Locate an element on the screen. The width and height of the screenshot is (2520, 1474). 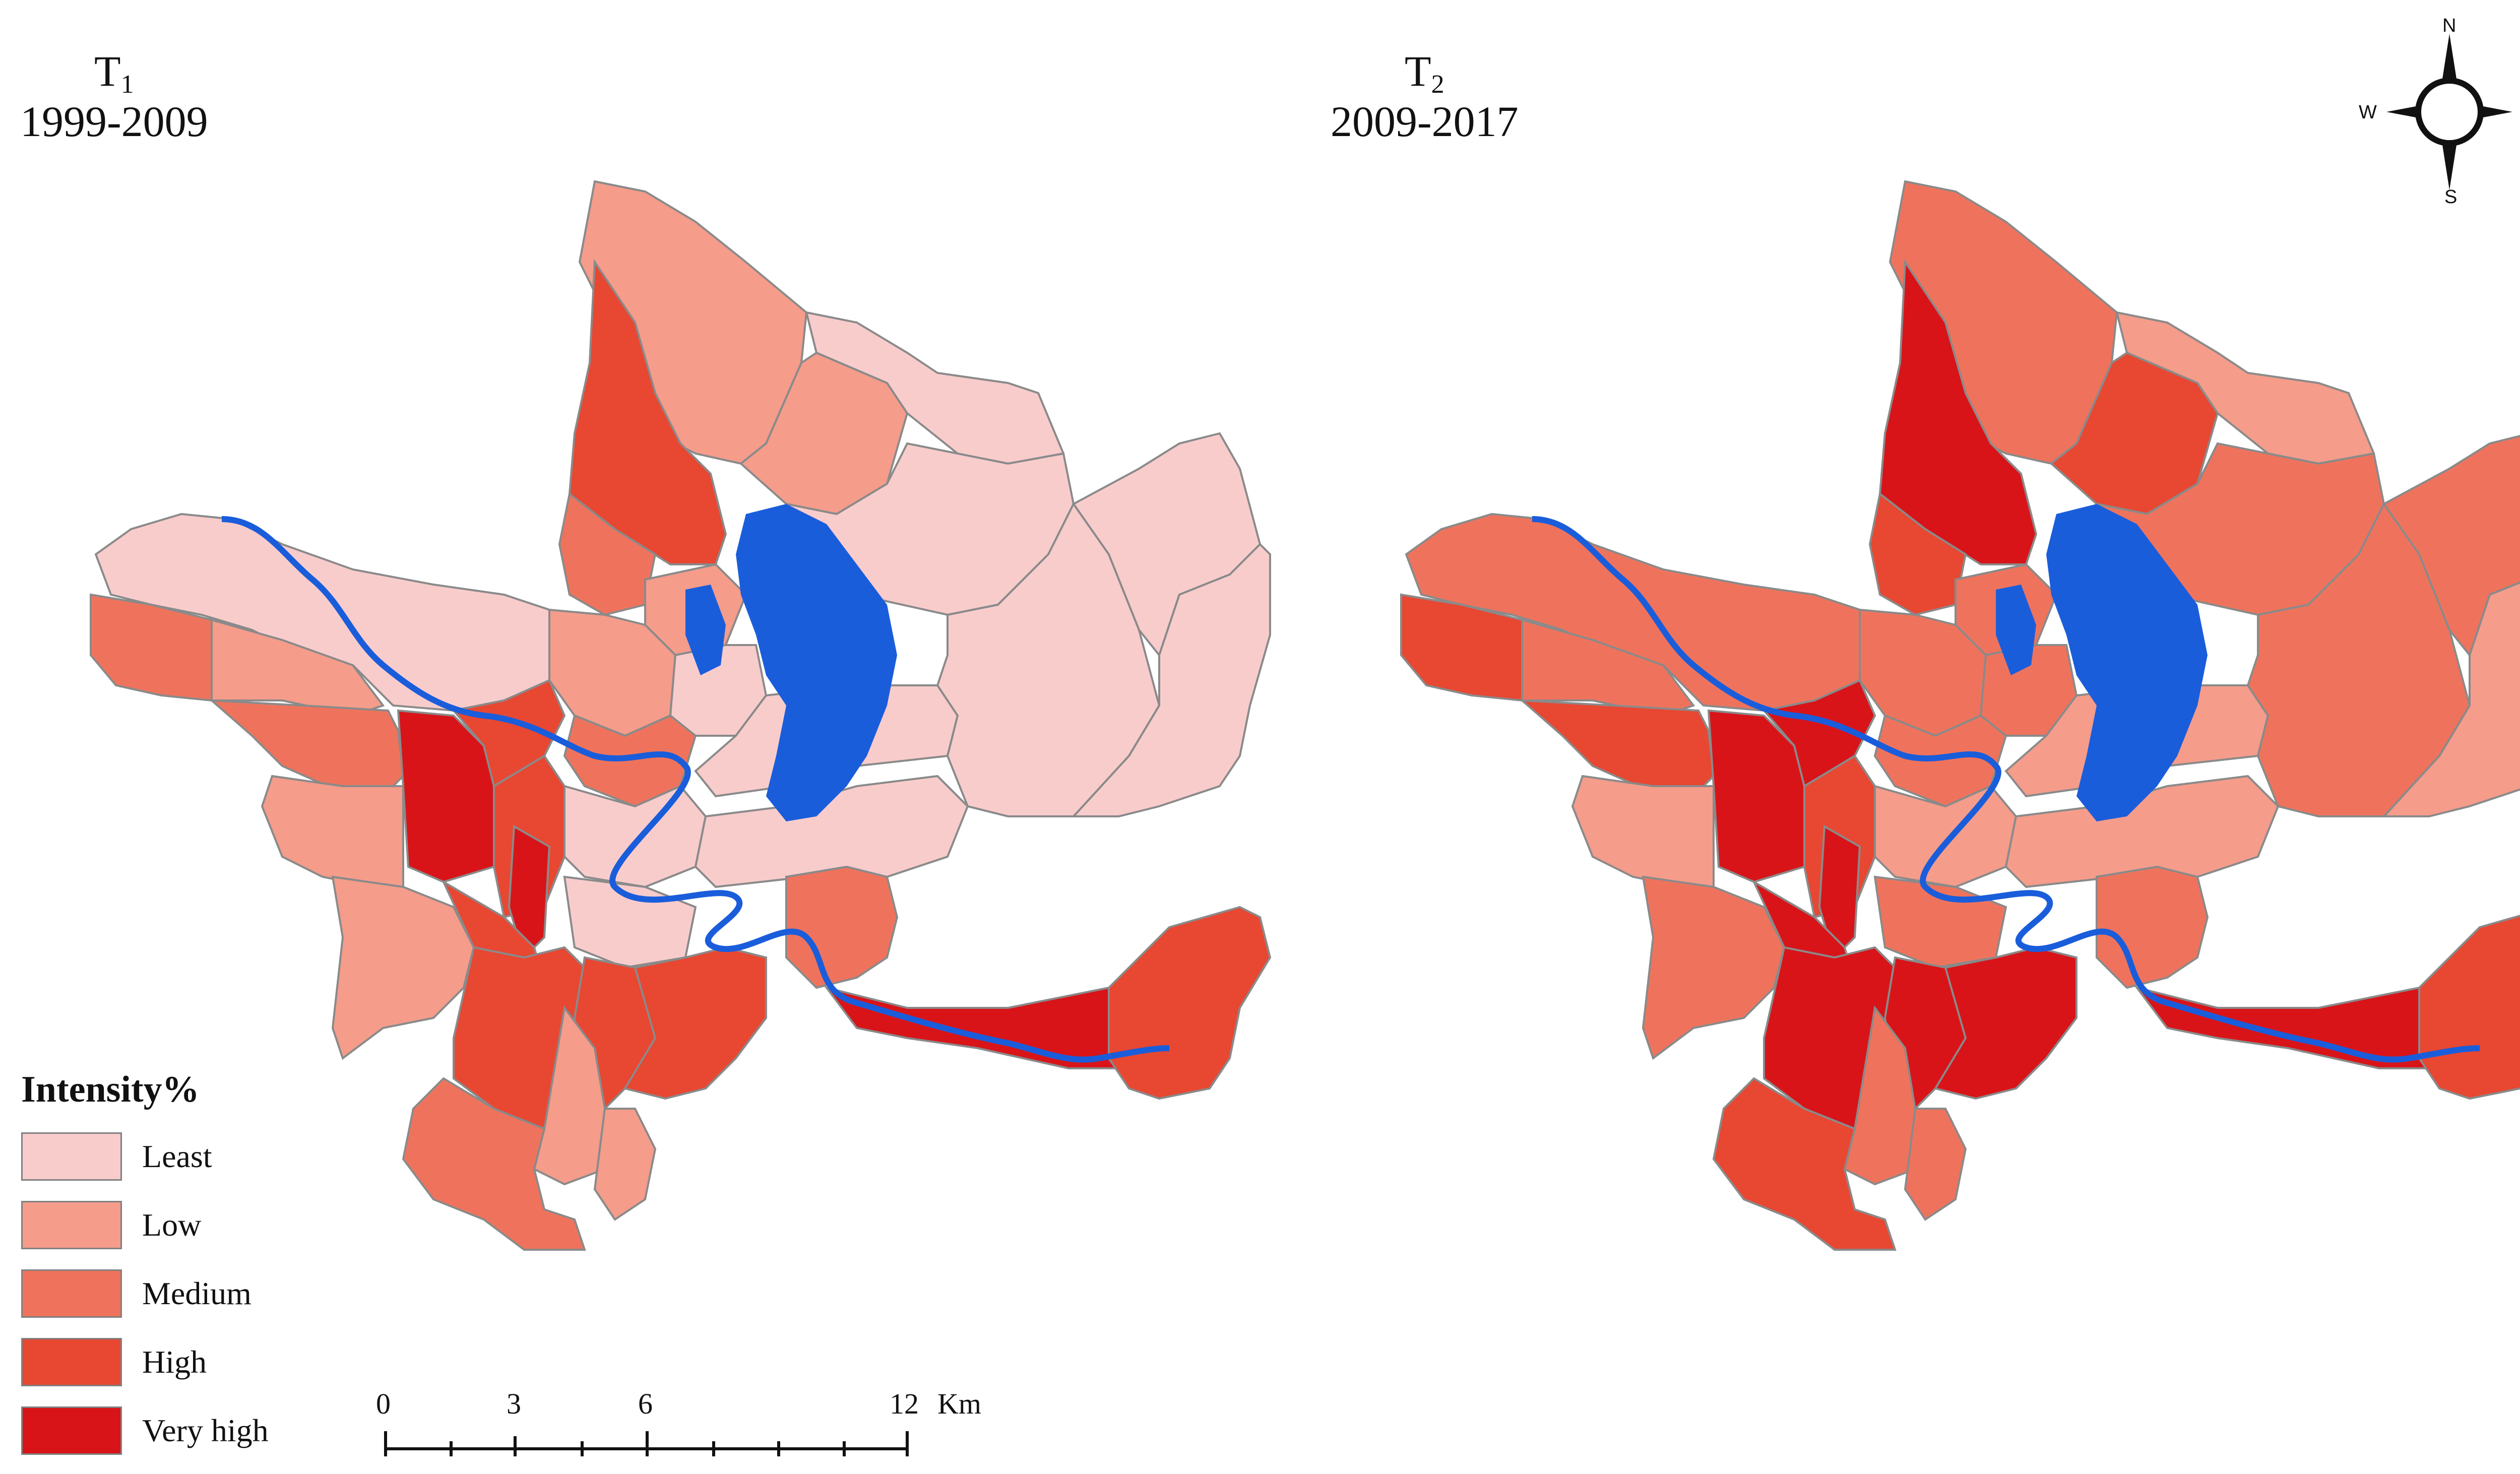
compass-rose-icon is located at coordinates (2449, 112).